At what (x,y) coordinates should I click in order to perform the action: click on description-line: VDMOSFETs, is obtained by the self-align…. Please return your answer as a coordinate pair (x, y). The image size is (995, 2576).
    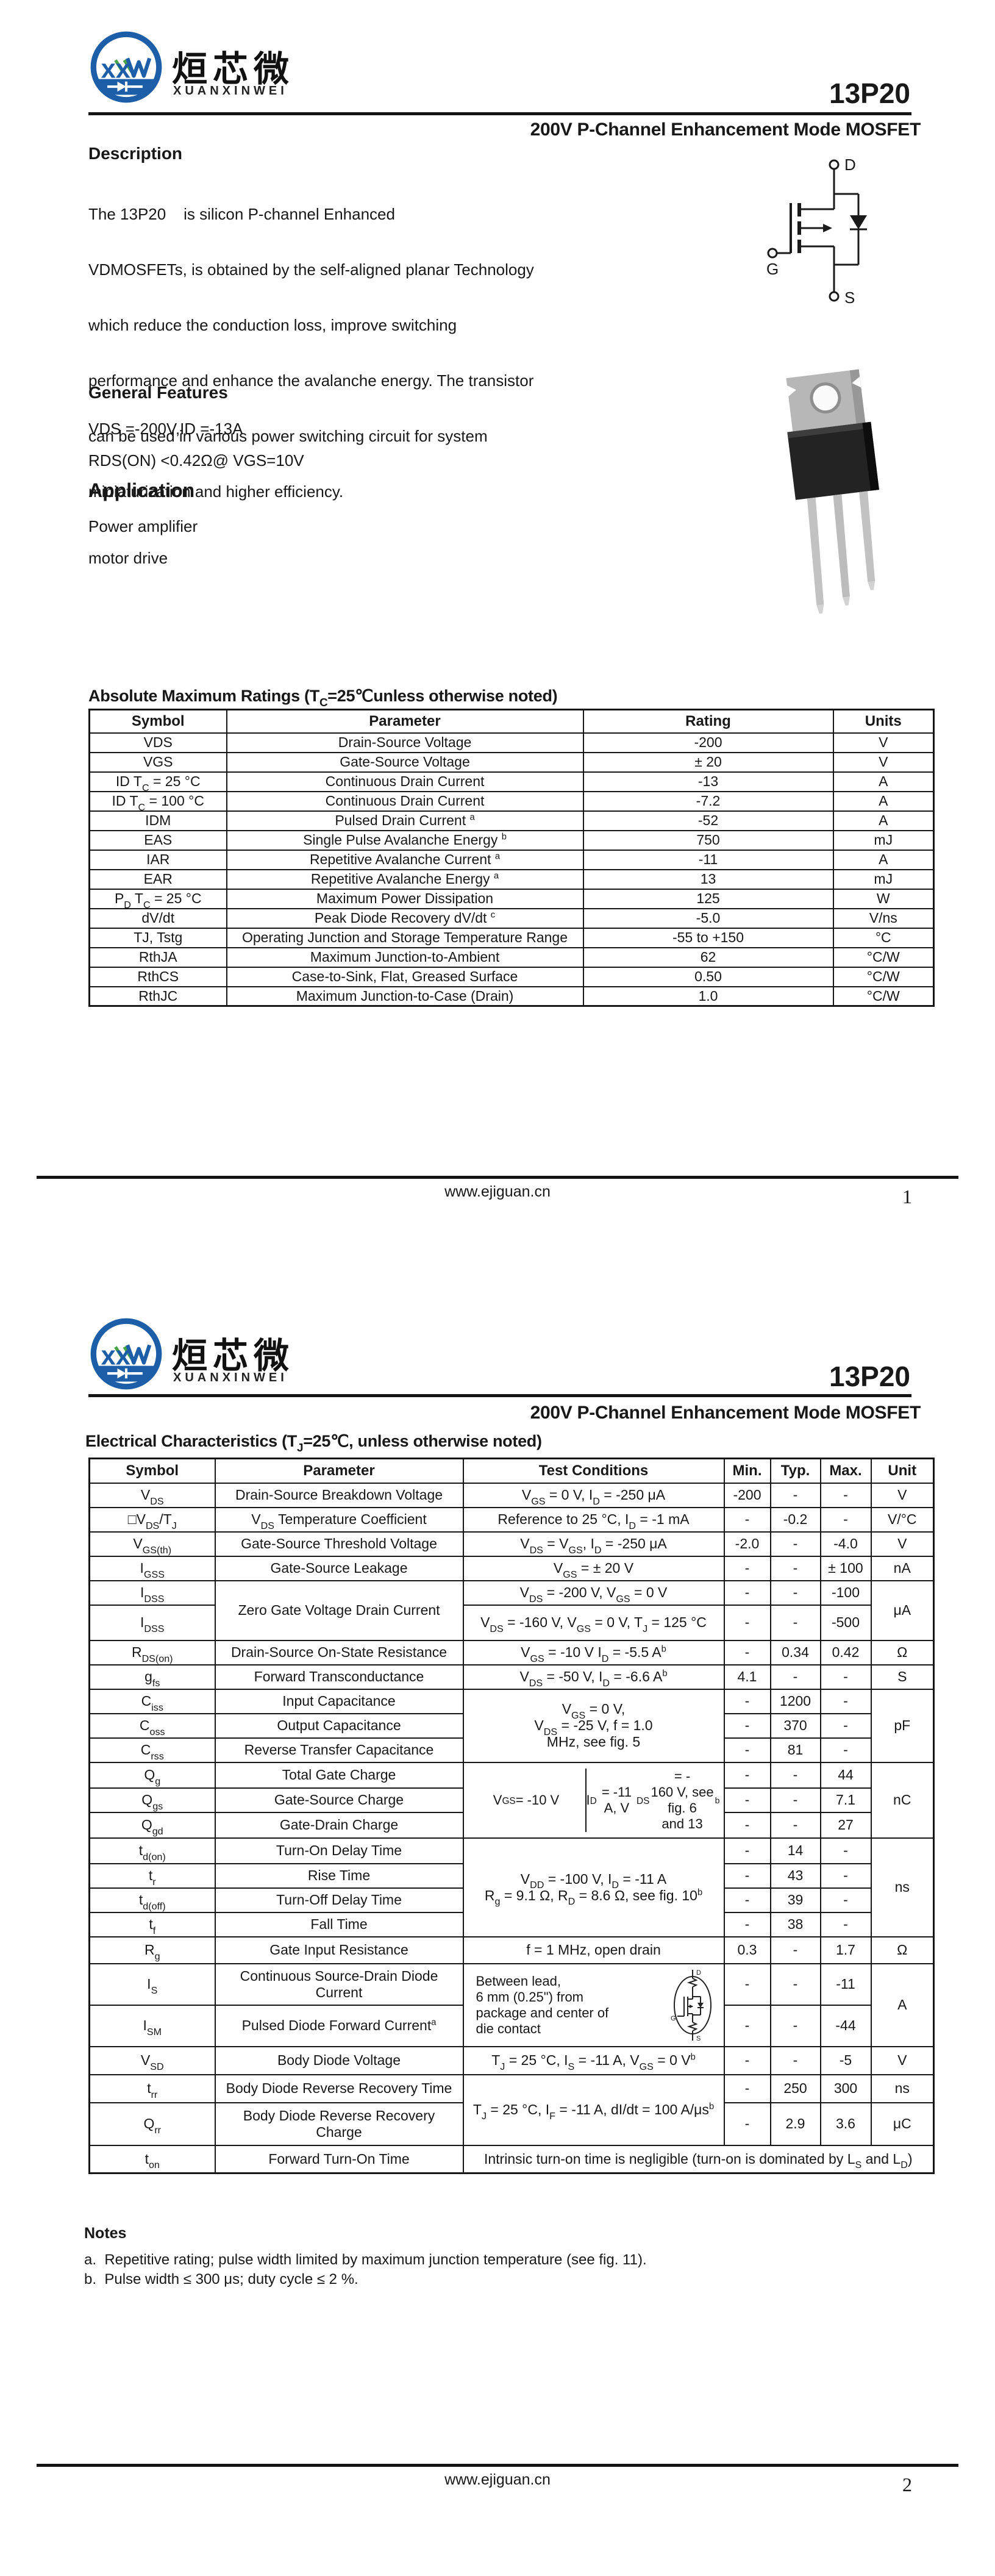
    Looking at the image, I should click on (311, 269).